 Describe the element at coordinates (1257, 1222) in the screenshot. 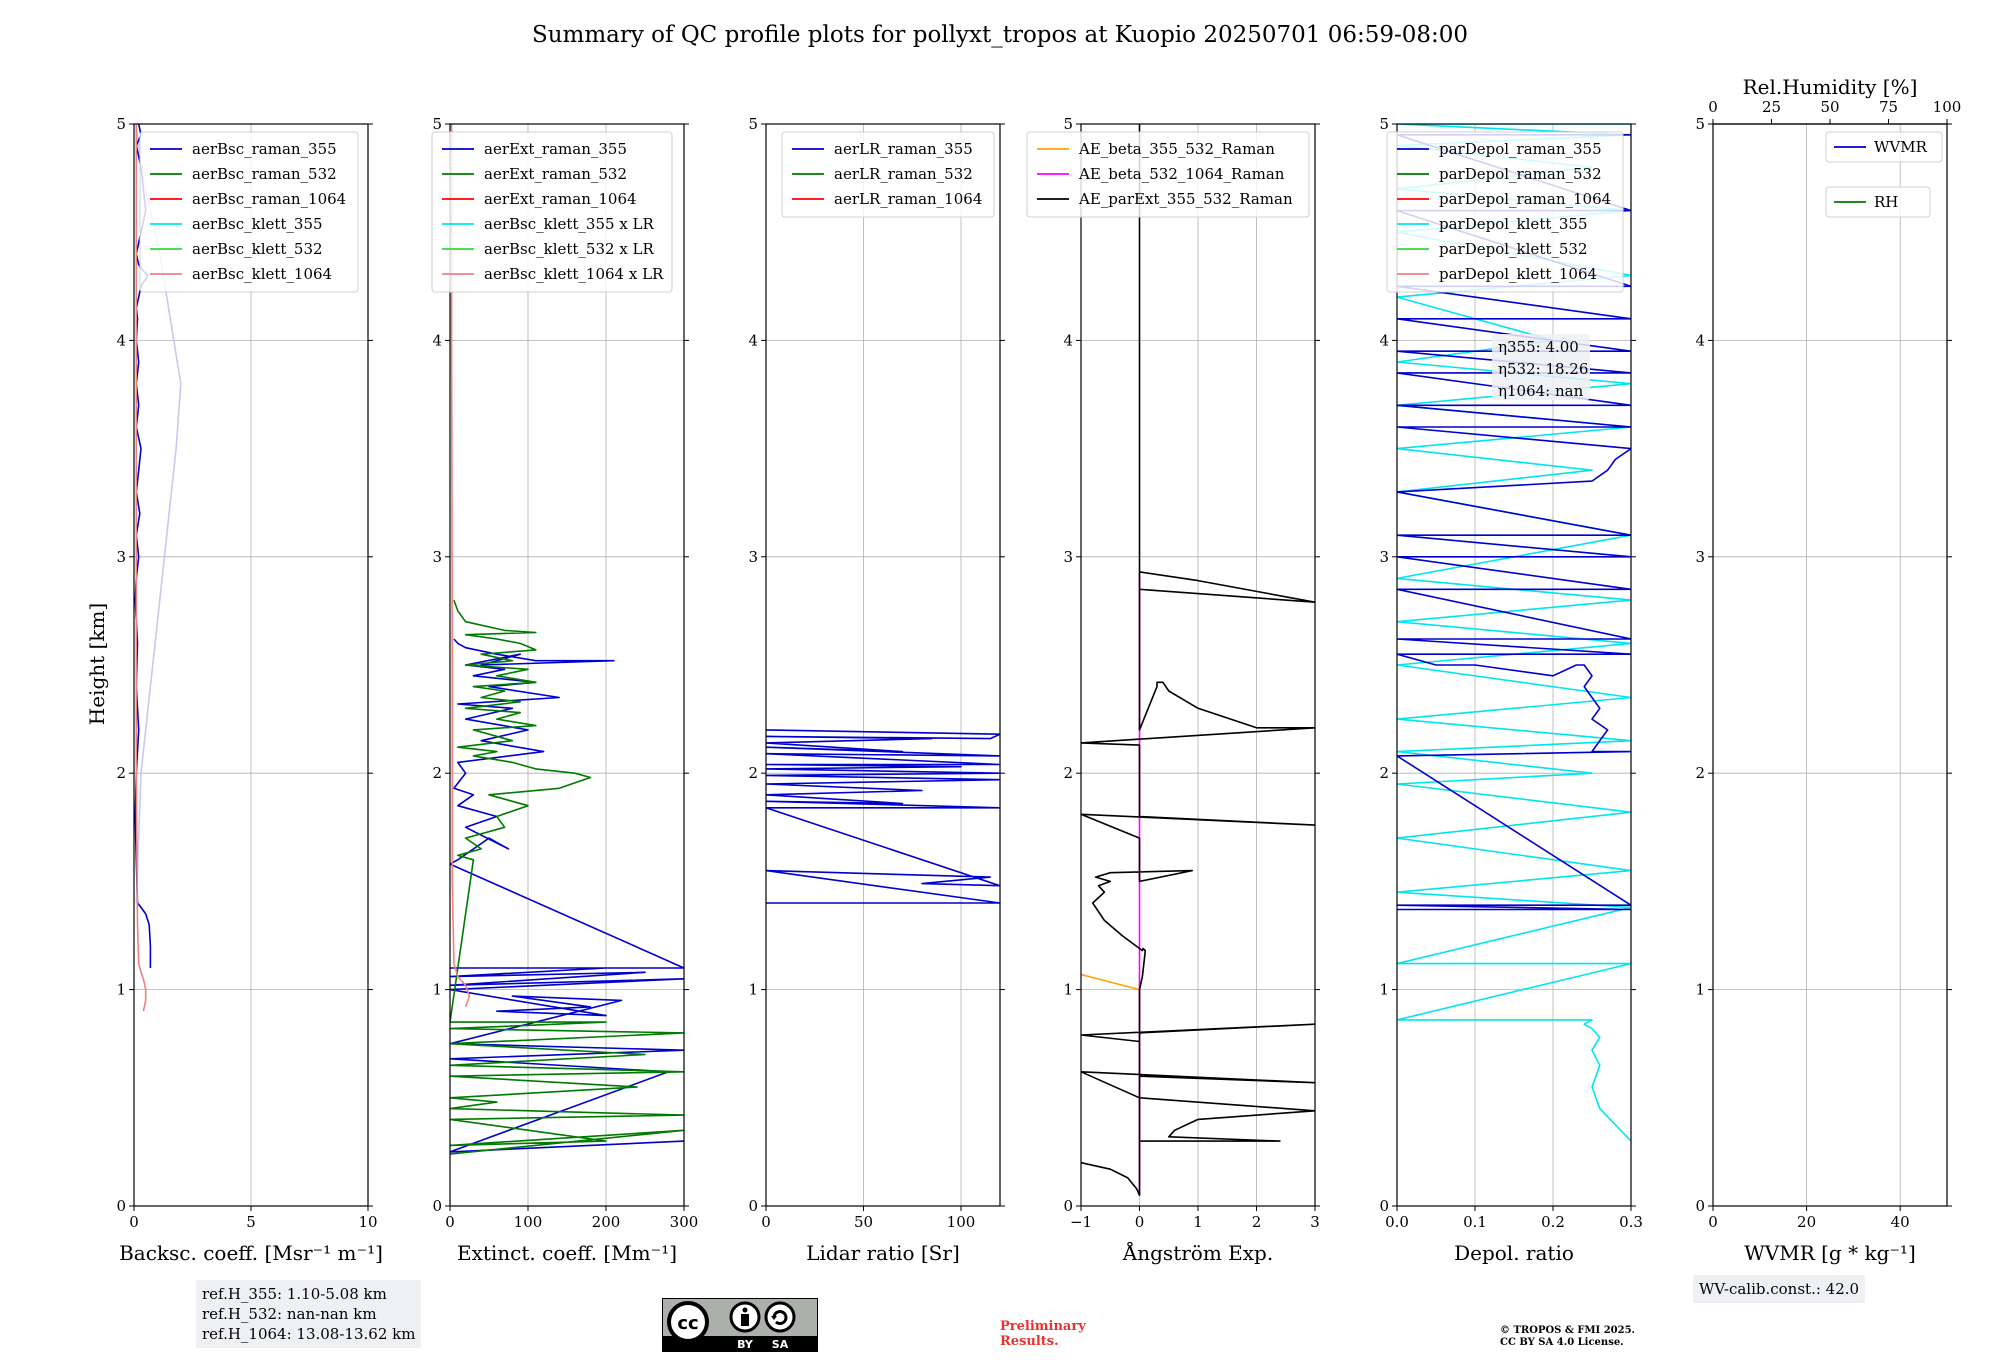

I see `x-tick-label: 2` at that location.